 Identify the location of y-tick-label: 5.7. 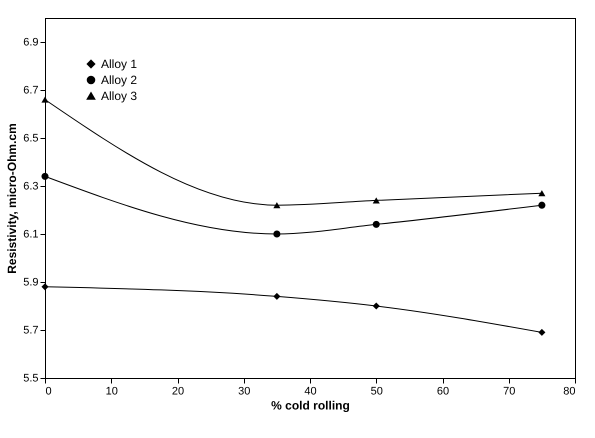
(30, 330).